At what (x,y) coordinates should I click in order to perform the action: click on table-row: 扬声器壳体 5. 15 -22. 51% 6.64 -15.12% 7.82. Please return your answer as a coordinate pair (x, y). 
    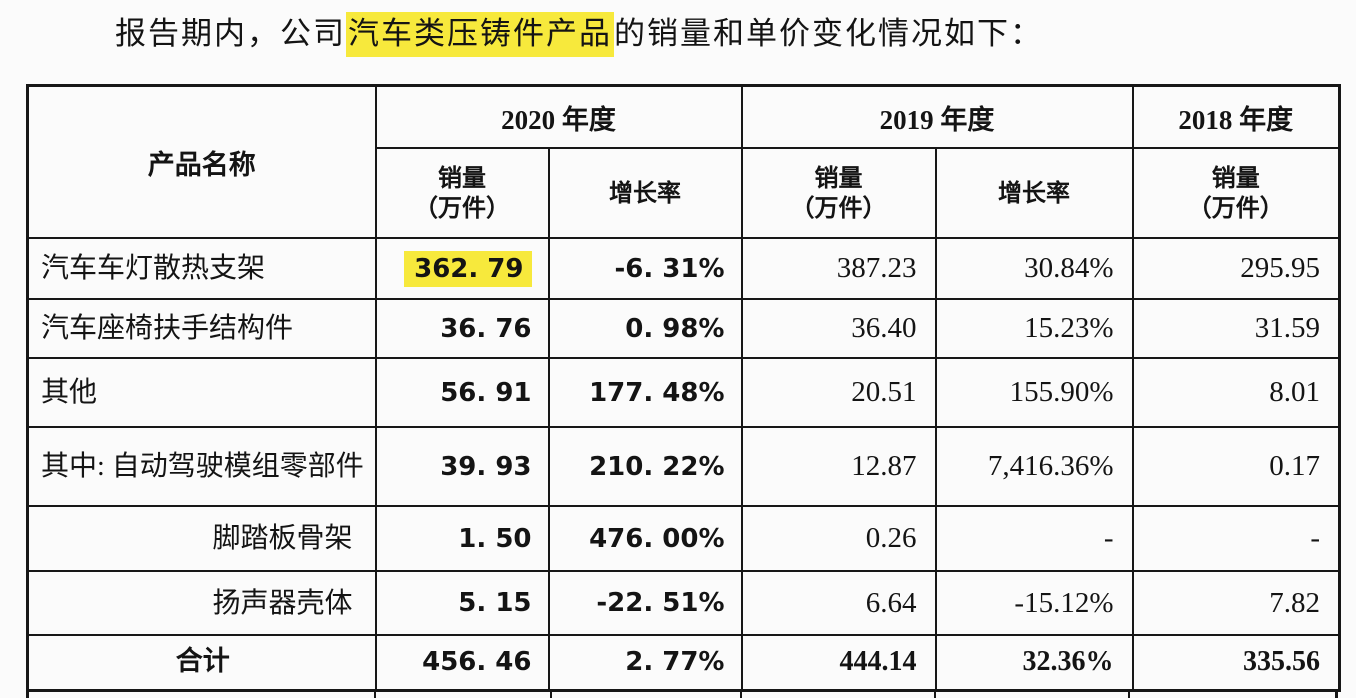
    Looking at the image, I should click on (683, 603).